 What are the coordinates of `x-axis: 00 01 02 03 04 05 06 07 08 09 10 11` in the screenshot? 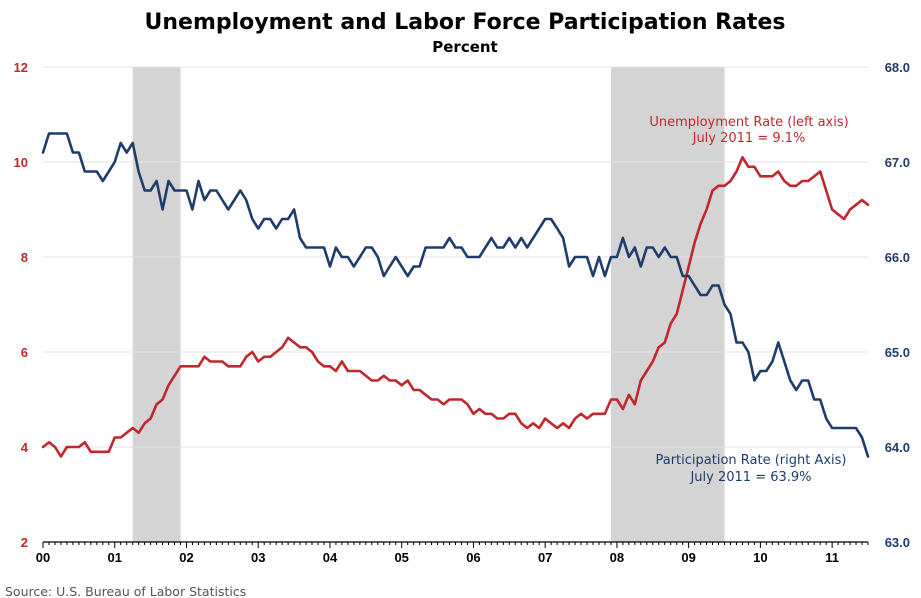 It's located at (452, 553).